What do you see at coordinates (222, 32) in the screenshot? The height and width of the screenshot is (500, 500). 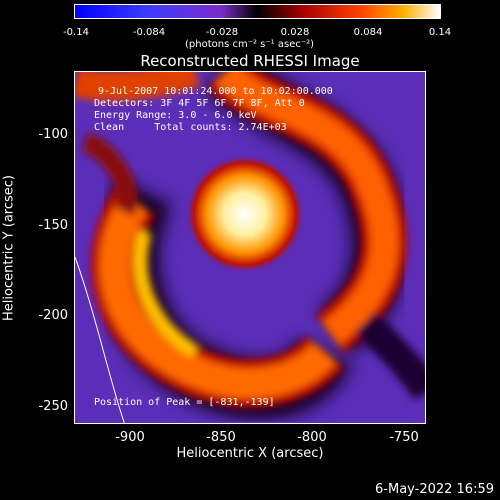 I see `colorbar-tick: -0.028` at bounding box center [222, 32].